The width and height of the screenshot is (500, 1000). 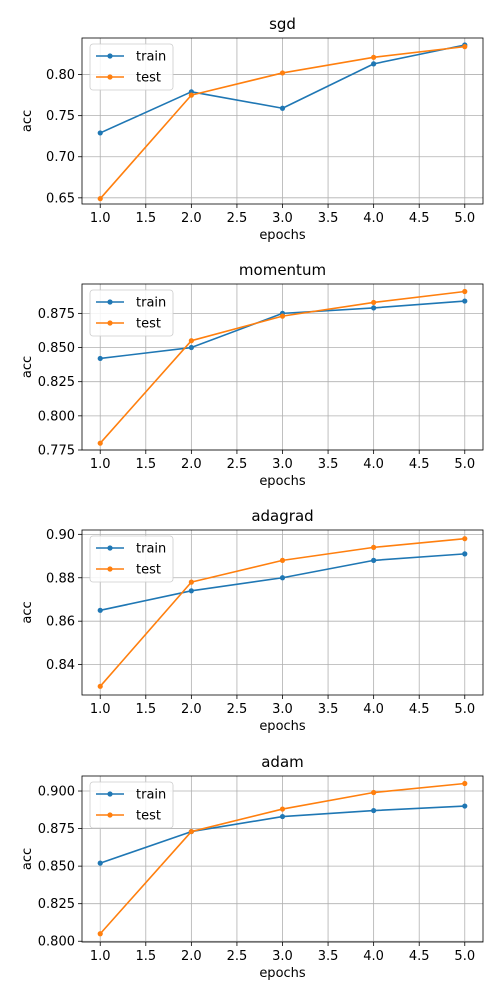 What do you see at coordinates (56, 904) in the screenshot?
I see `y-tick-label: 0.825` at bounding box center [56, 904].